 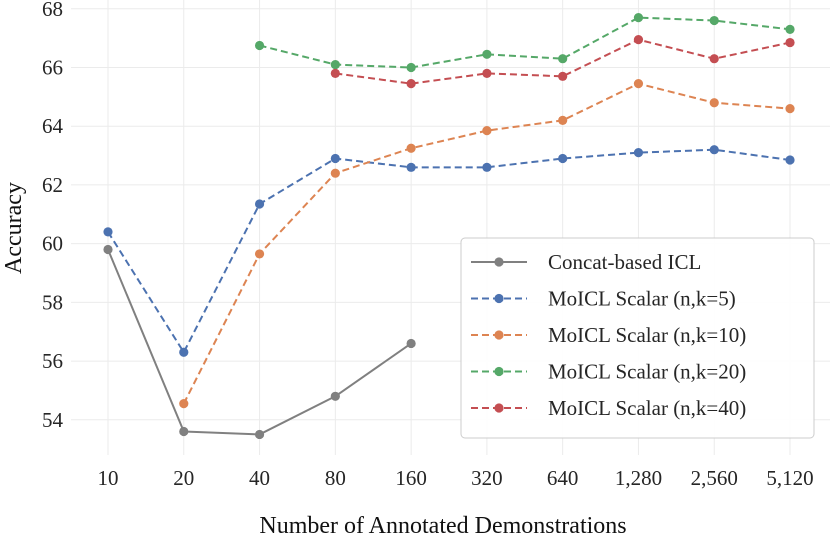 I want to click on legend-label: MoICL Scalar (n,k=40), so click(x=647, y=408).